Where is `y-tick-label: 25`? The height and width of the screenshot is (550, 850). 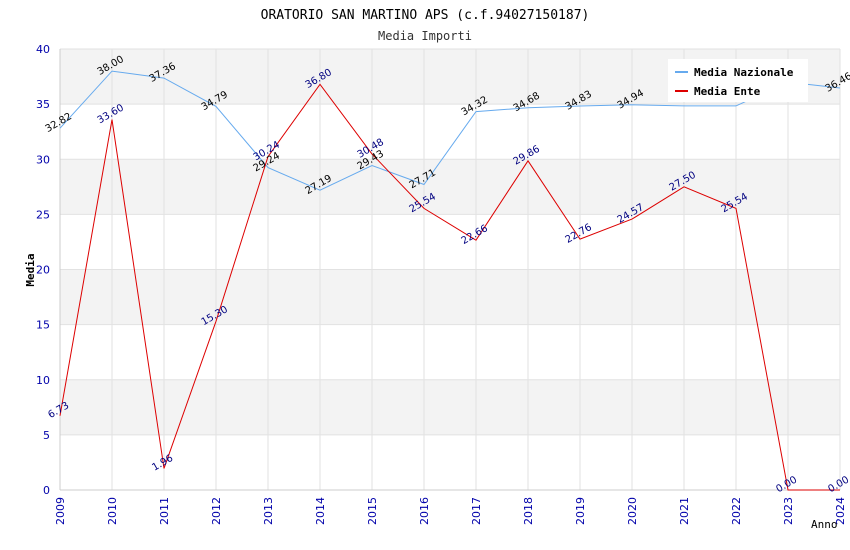
y-tick-label: 25 is located at coordinates (43, 214).